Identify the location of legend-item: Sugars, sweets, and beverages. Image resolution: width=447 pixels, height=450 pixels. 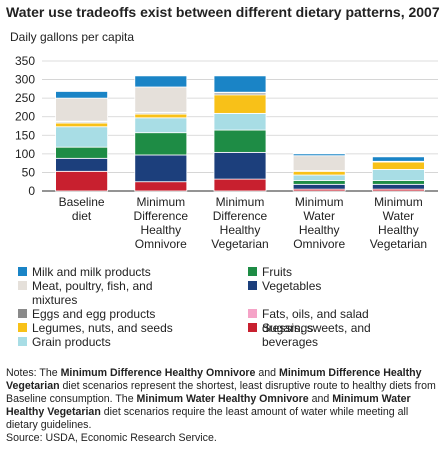
(328, 335).